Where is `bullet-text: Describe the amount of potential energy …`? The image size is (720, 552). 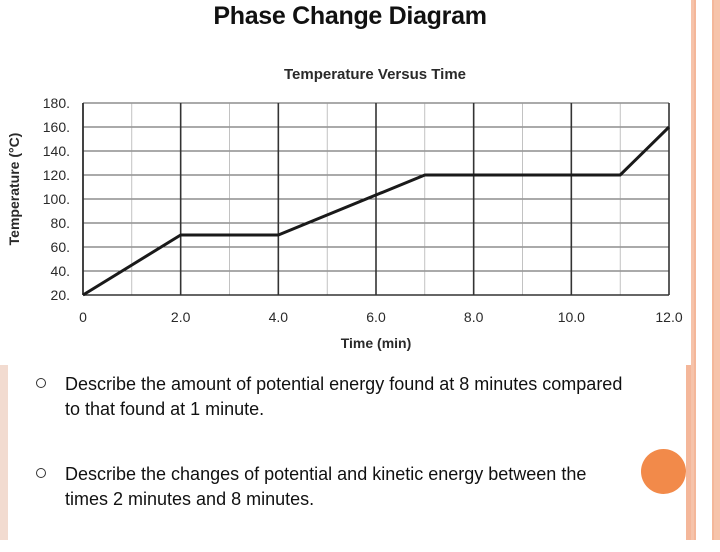 bullet-text: Describe the amount of potential energy … is located at coordinates (344, 396).